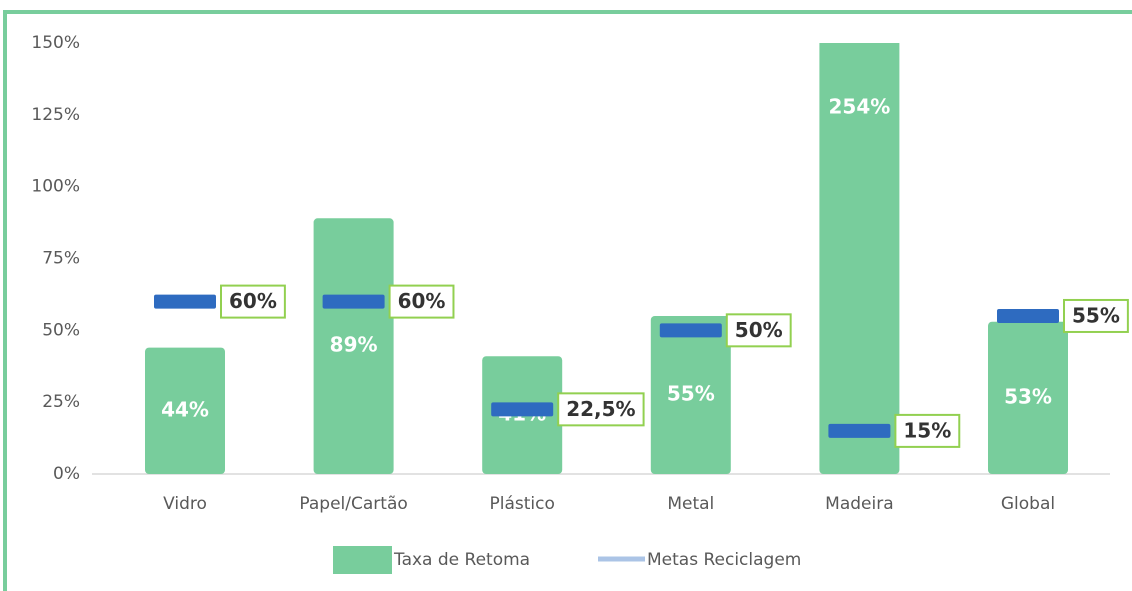  I want to click on target-value-label: 50%, so click(759, 330).